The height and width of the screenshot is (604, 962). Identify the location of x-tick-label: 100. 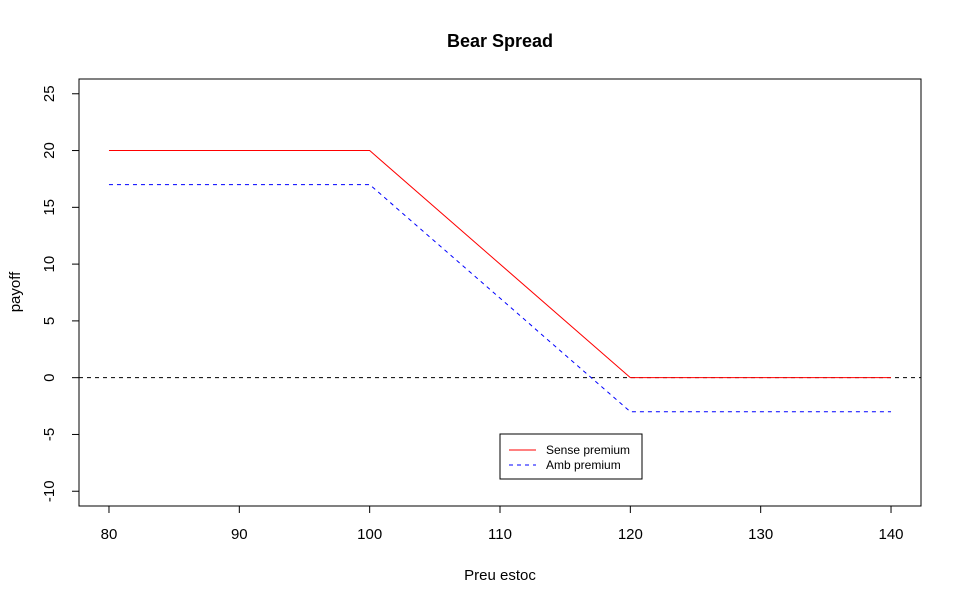
(369, 534).